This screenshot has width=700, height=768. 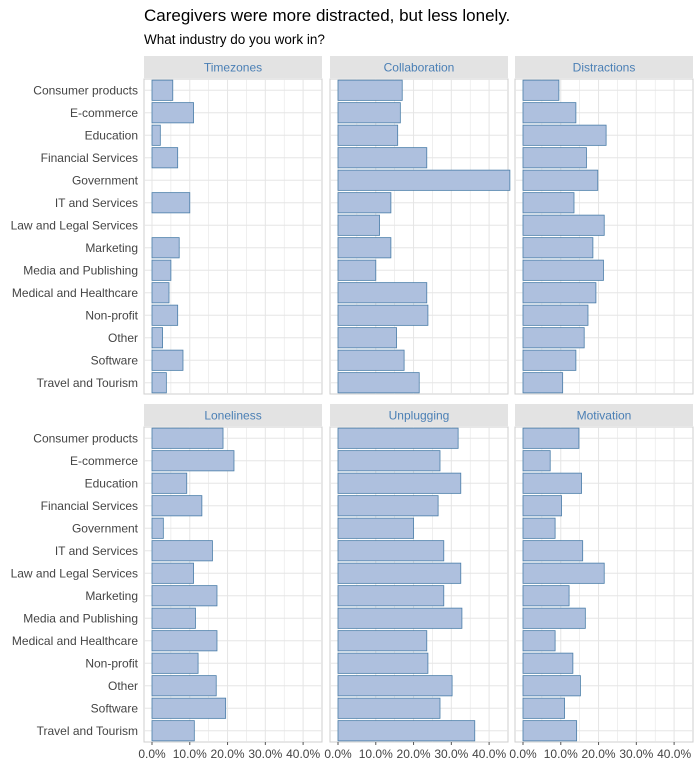 What do you see at coordinates (115, 360) in the screenshot?
I see `category-label: Software` at bounding box center [115, 360].